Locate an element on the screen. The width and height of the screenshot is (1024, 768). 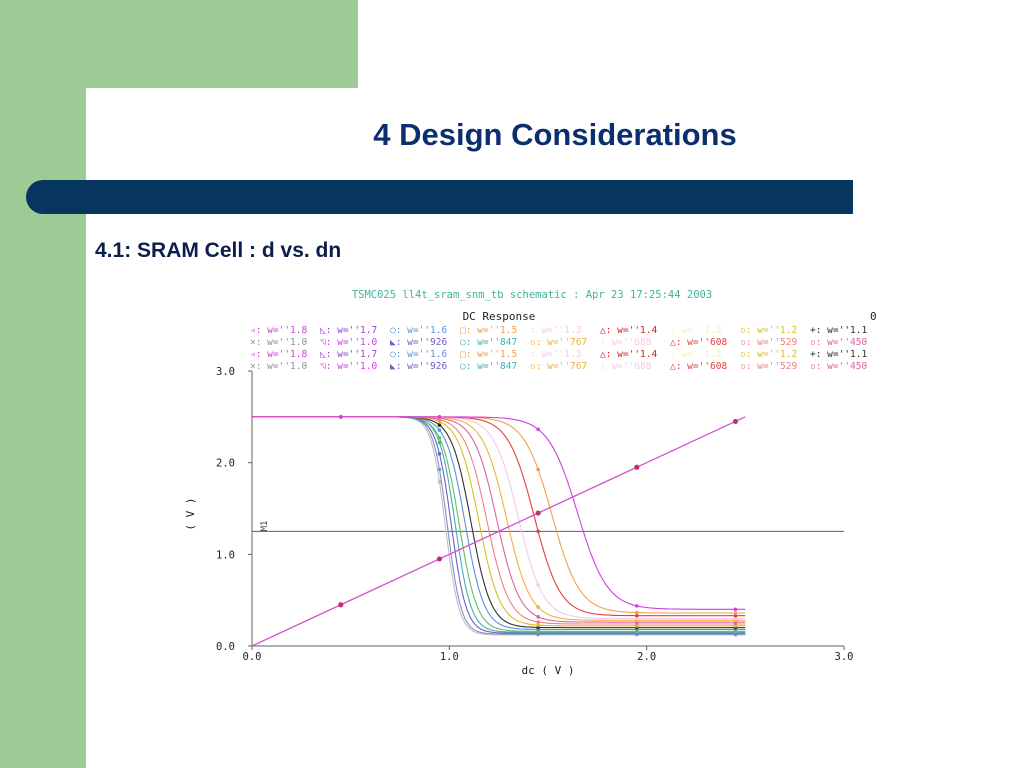
slide-top-accent is located at coordinates (222, 44).